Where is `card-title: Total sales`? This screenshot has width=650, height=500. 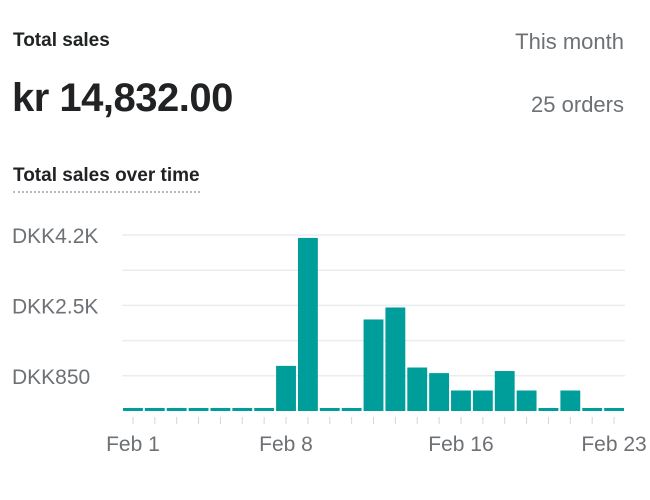 card-title: Total sales is located at coordinates (61, 40).